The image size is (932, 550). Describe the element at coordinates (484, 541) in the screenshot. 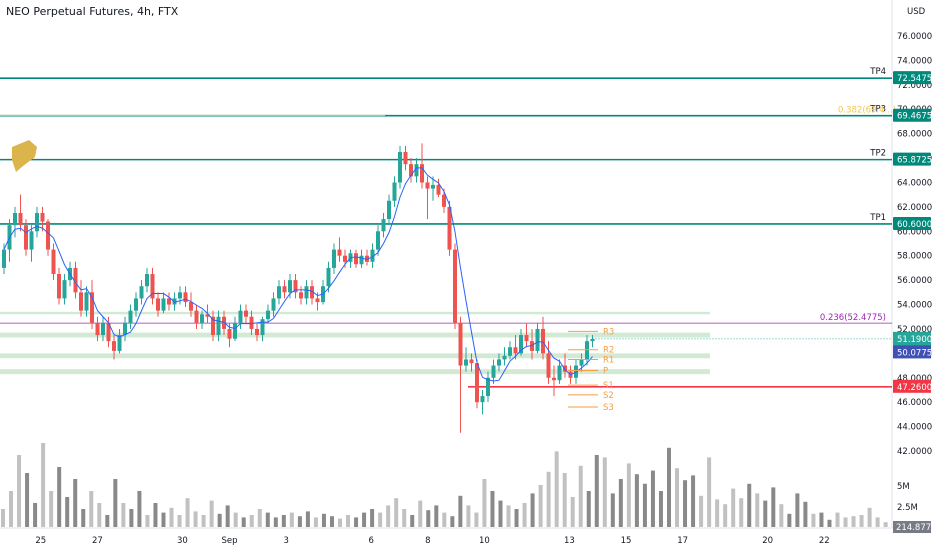

I see `x-tick-label: 10` at that location.